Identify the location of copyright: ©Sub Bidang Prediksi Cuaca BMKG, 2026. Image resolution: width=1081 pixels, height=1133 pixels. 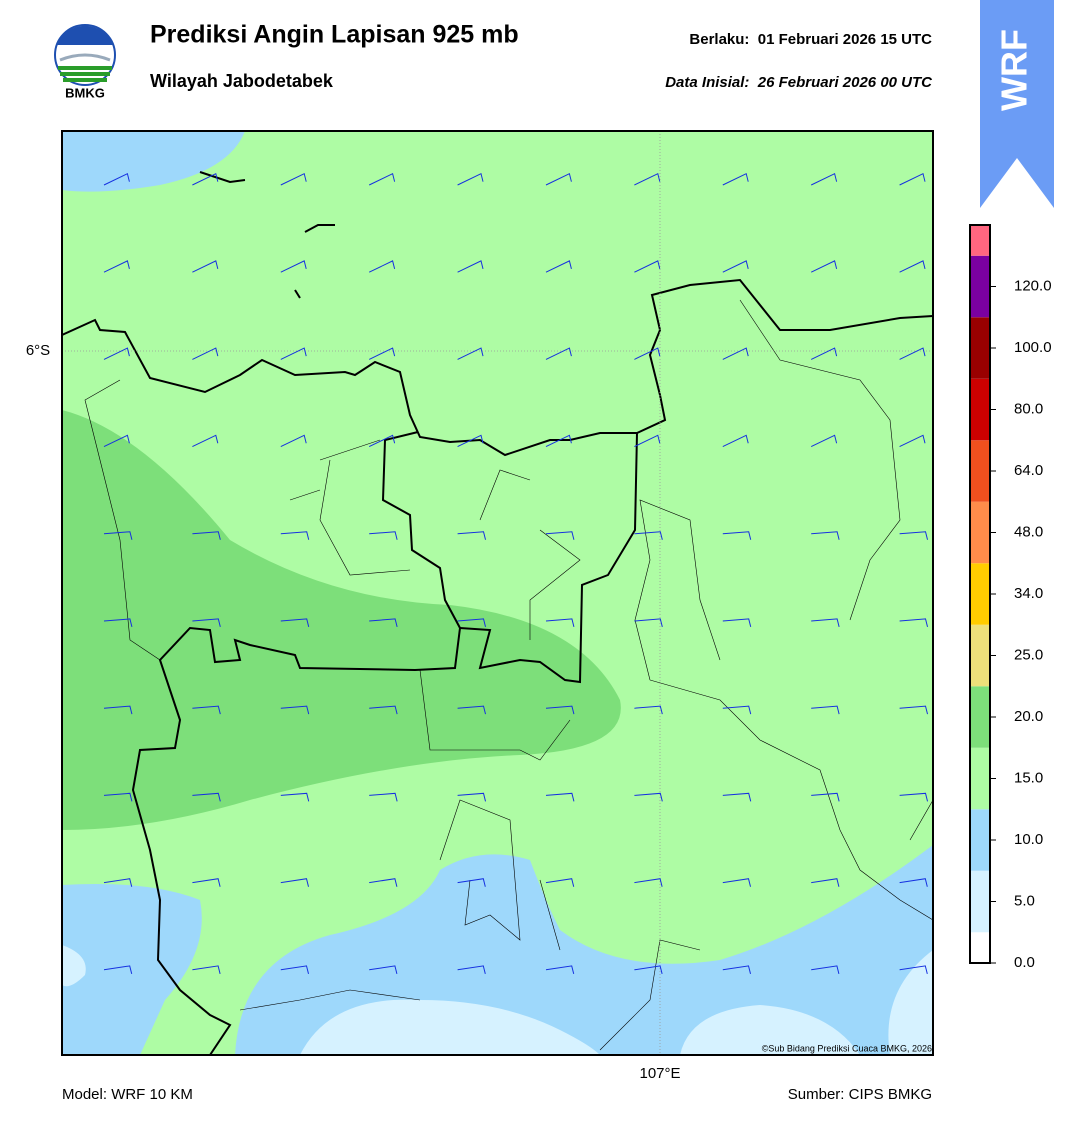
(847, 1048).